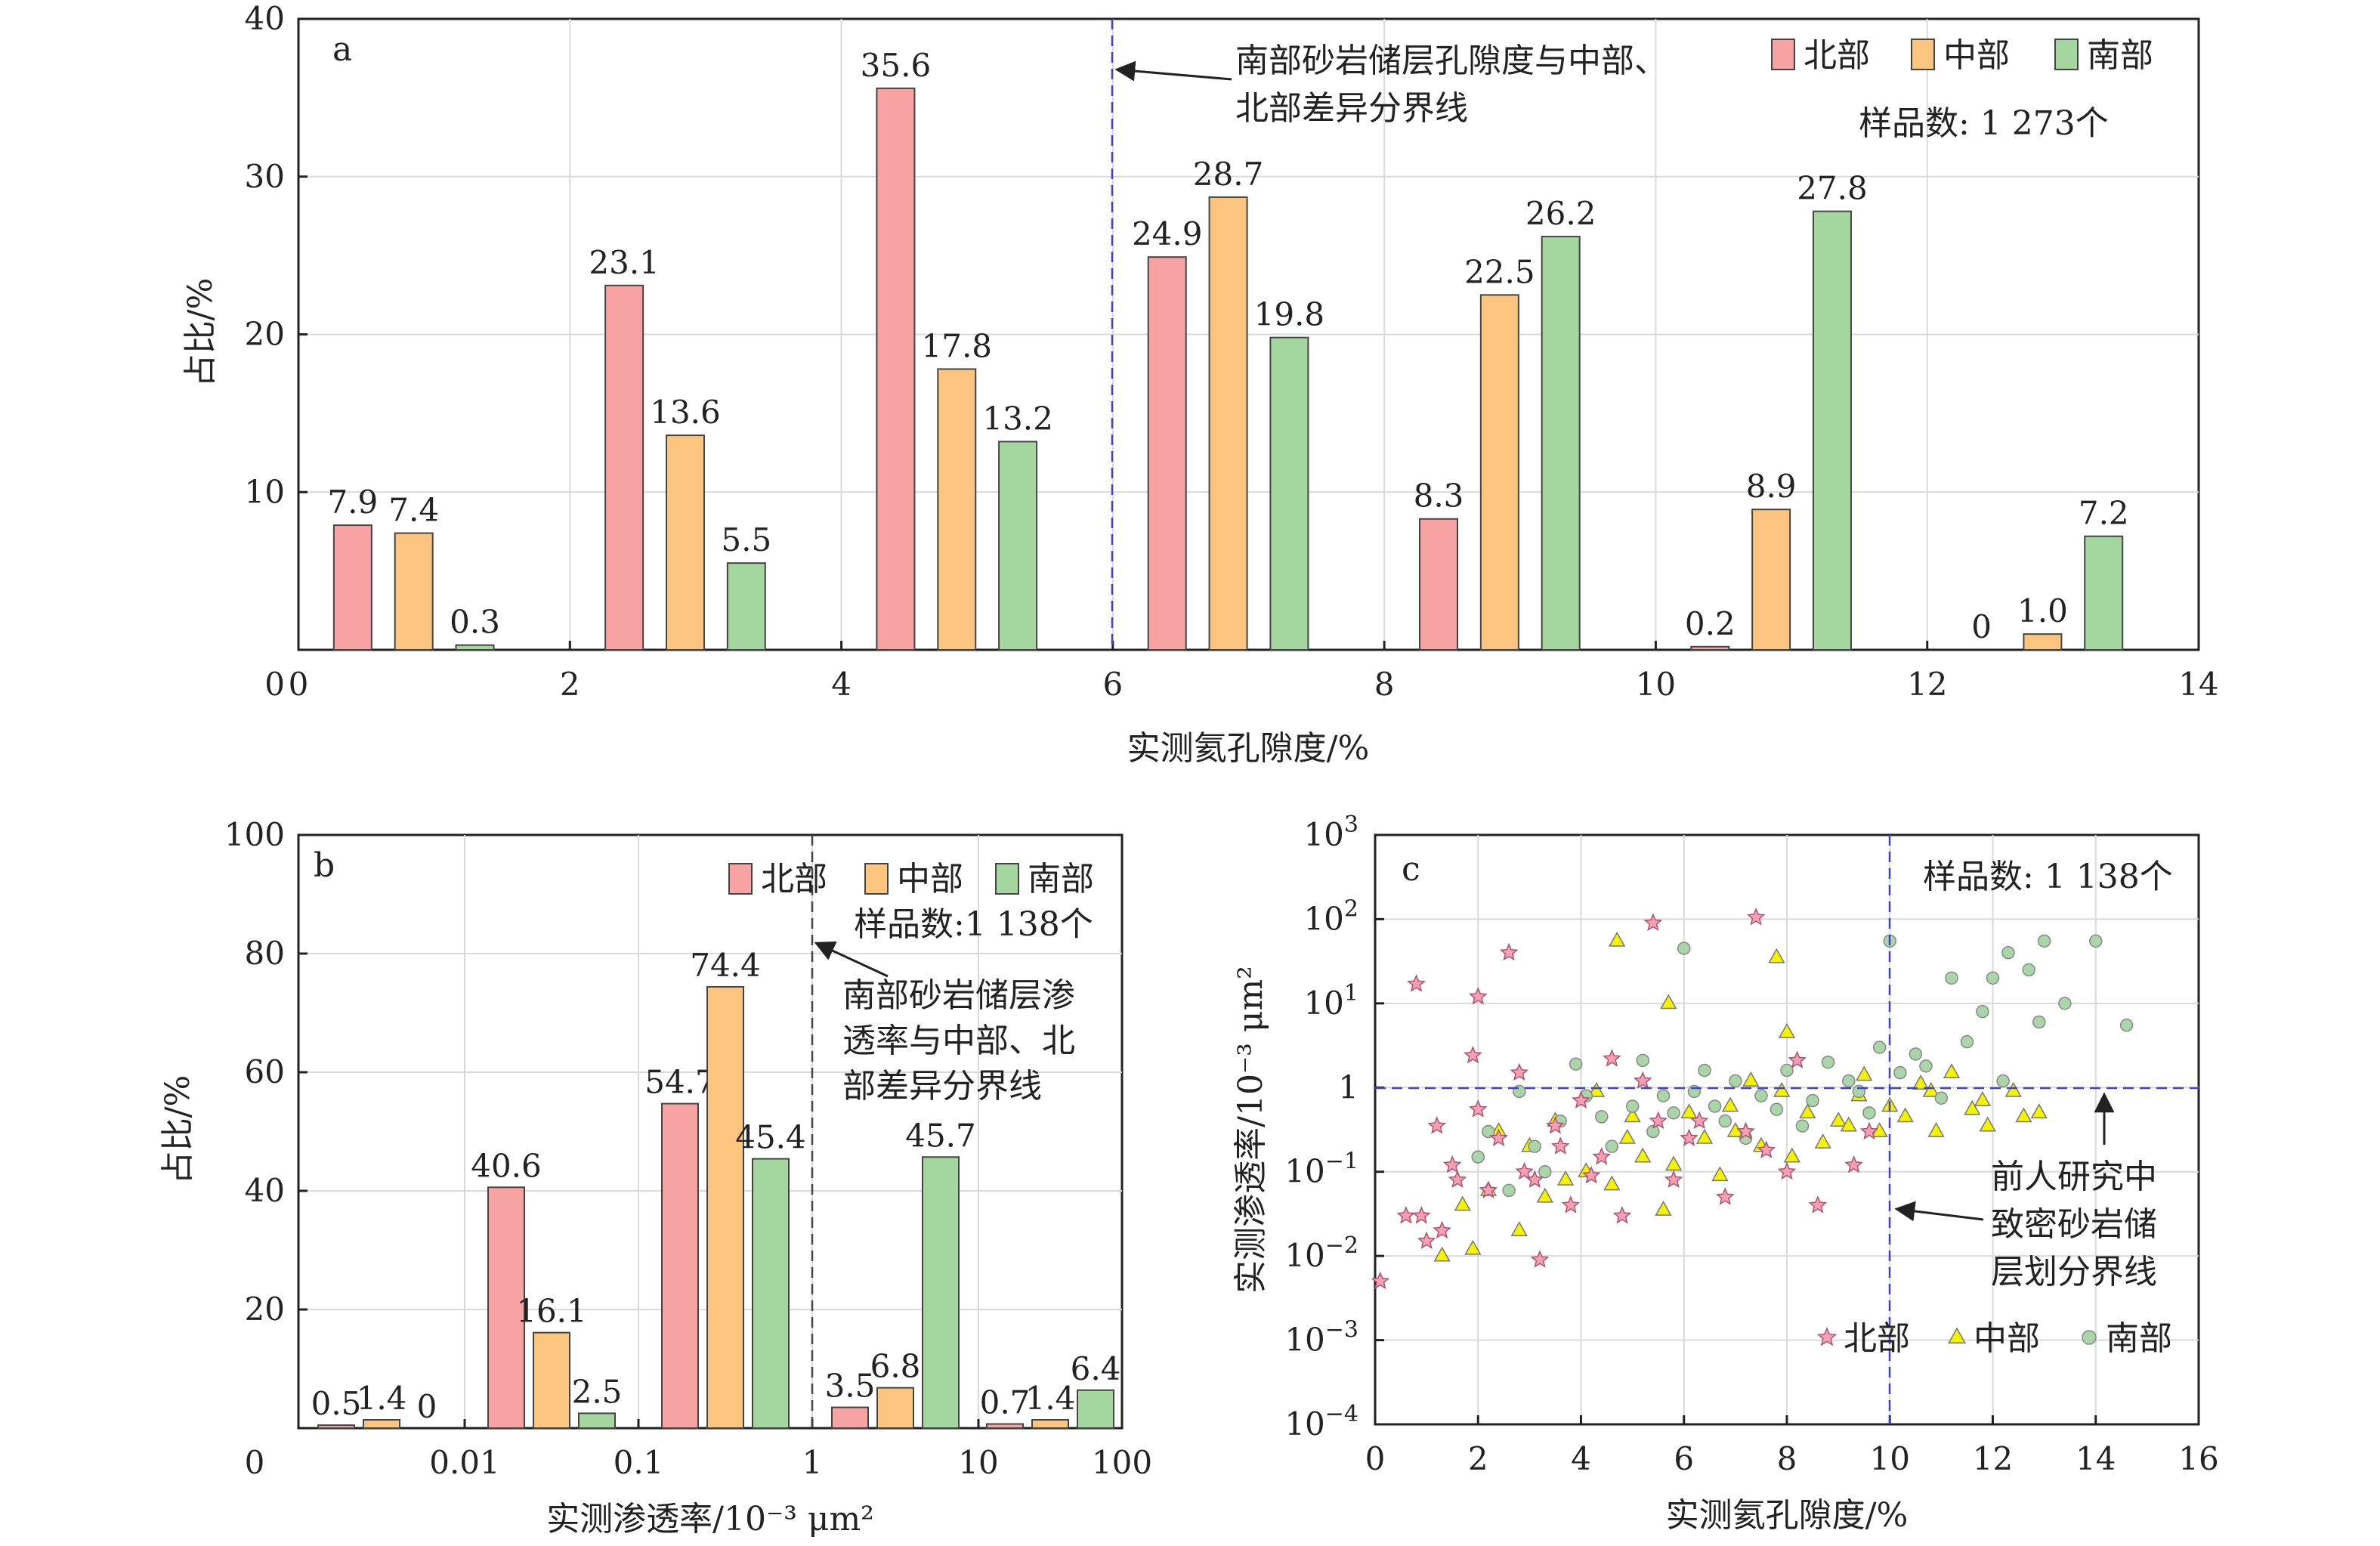 This screenshot has height=1546, width=2380. I want to click on panel-c-y-tick-label: 10², so click(1330, 916).